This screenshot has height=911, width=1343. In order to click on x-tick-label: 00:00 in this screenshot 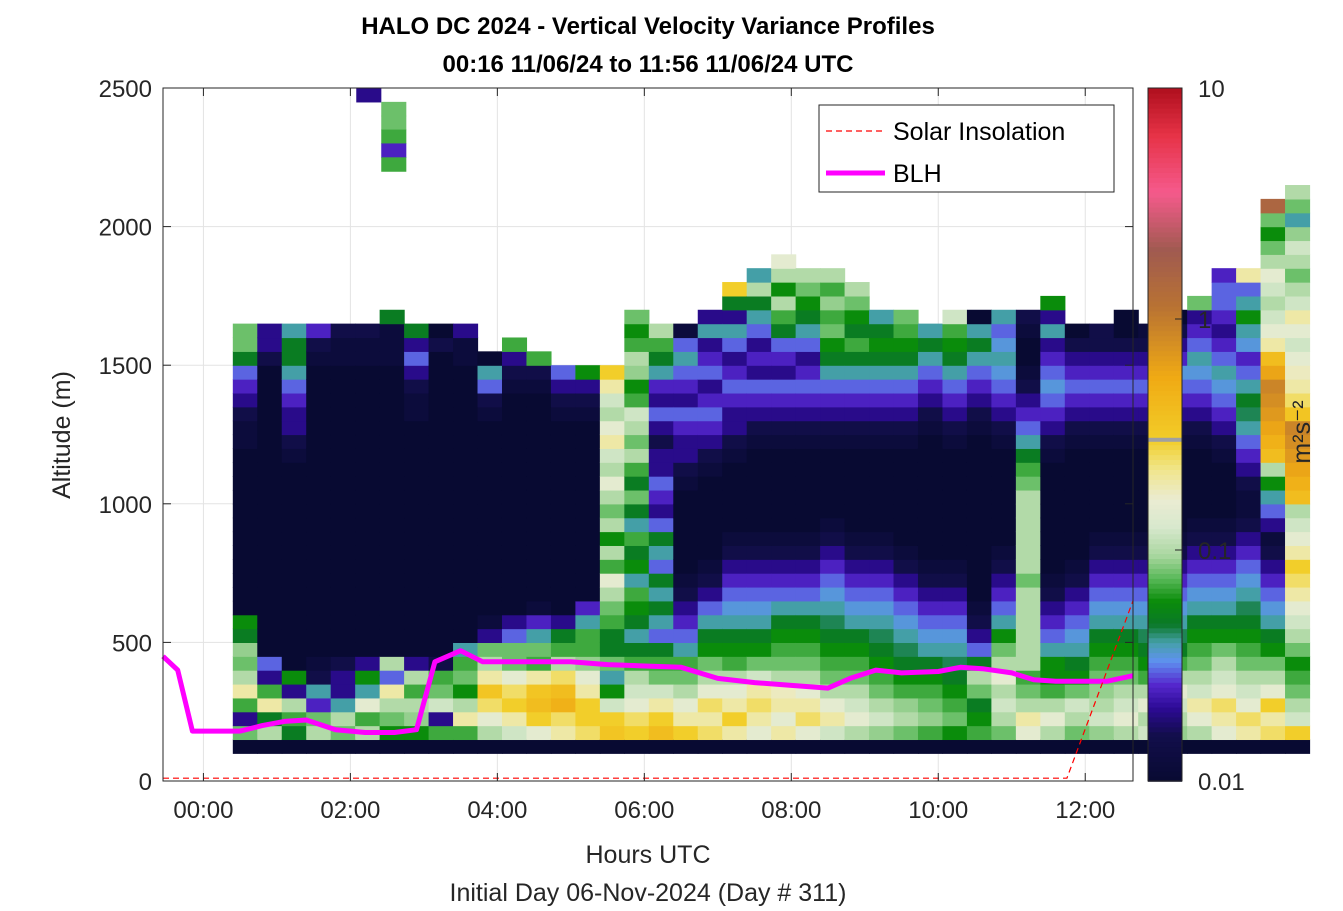, I will do `click(203, 810)`.